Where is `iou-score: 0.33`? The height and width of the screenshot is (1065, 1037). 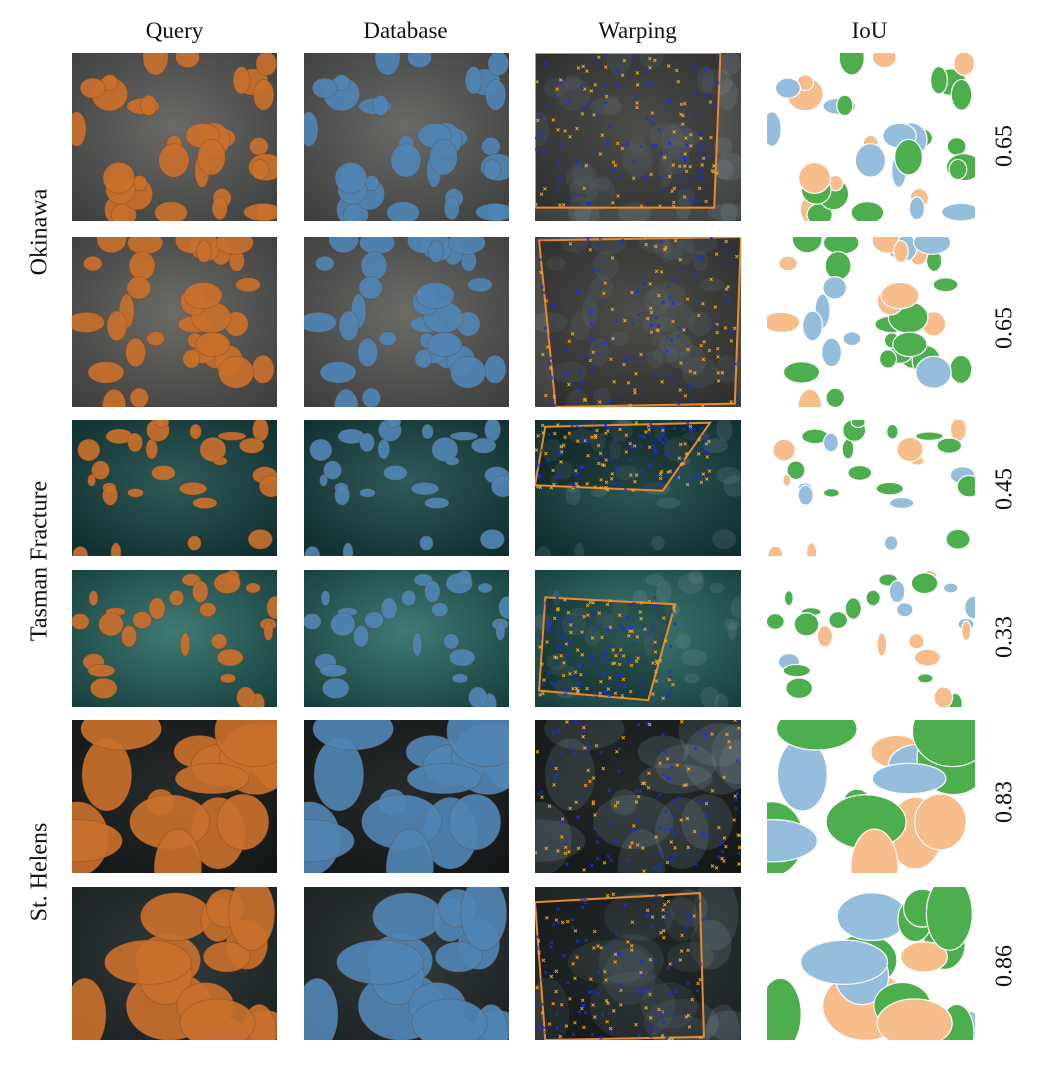 iou-score: 0.33 is located at coordinates (1004, 637).